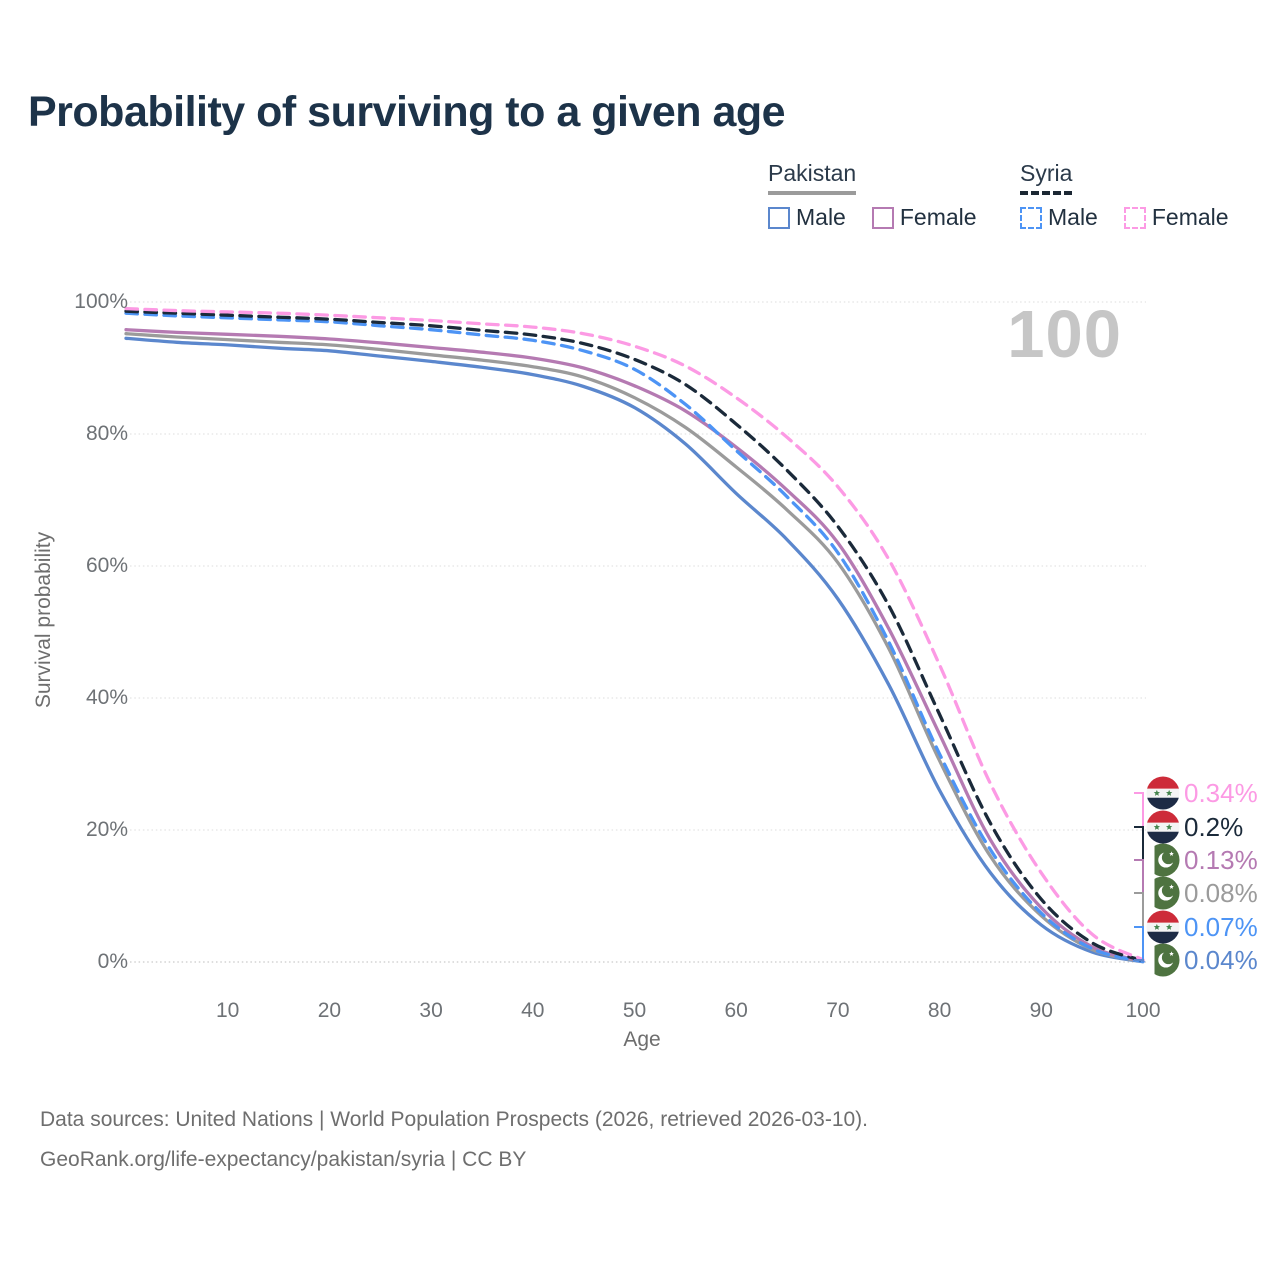  I want to click on end-label-syria-overall: 0.2%, so click(1194, 827).